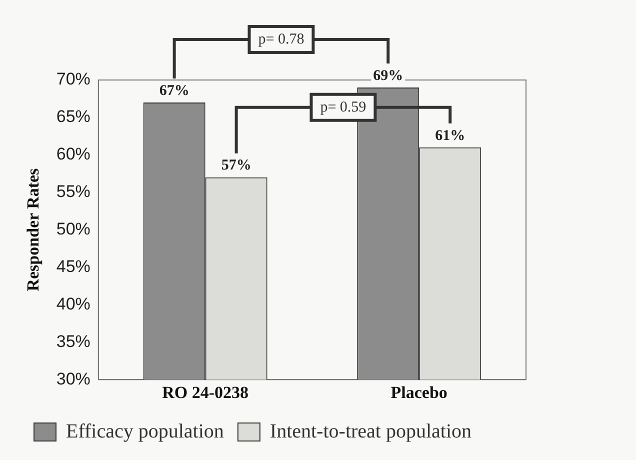  I want to click on x-tick-label: Placebo, so click(419, 392).